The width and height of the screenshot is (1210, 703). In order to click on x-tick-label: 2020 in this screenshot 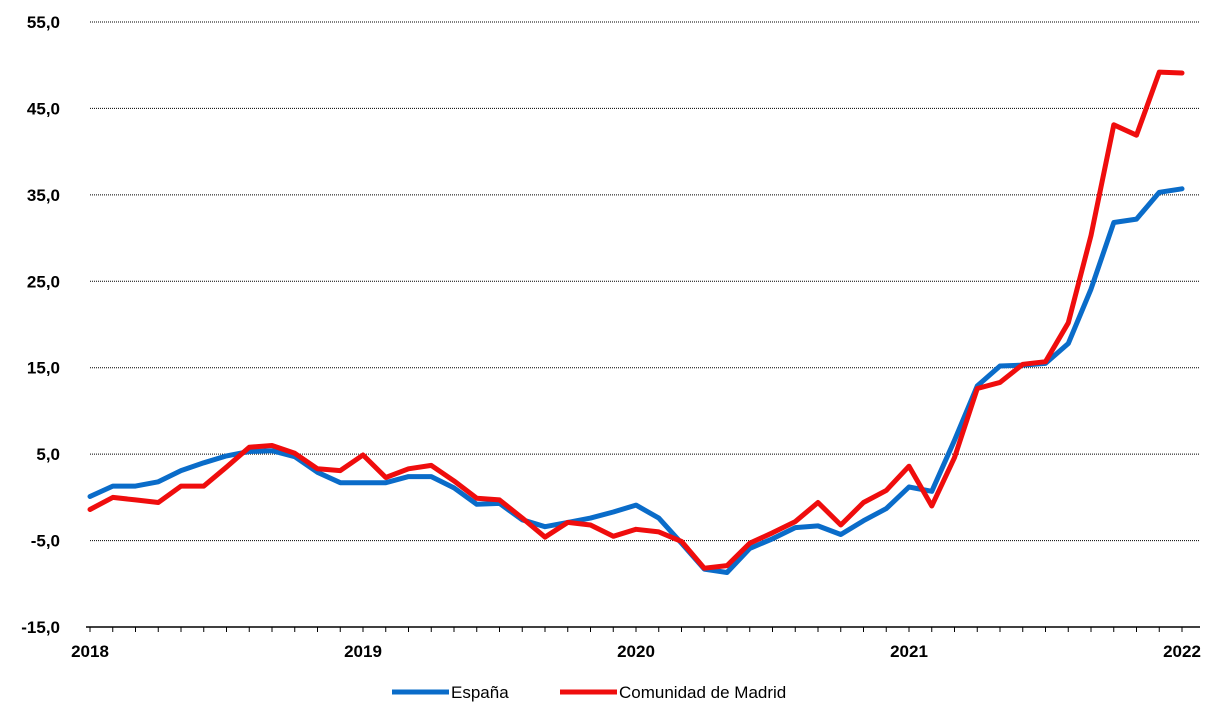, I will do `click(636, 651)`.